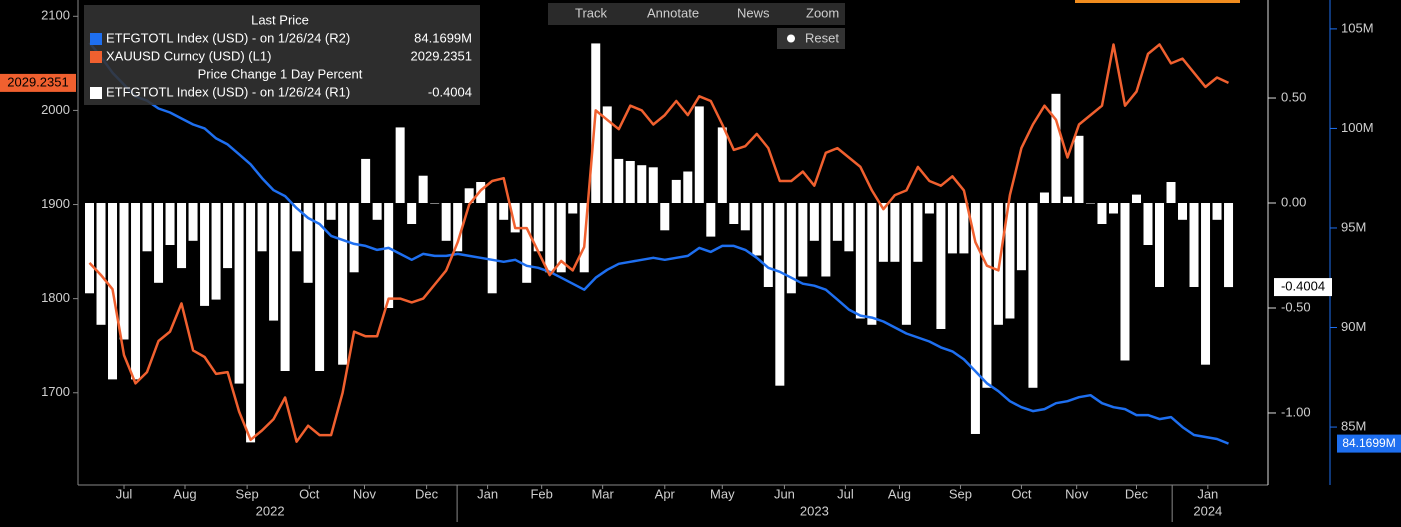  I want to click on legend-value: 2029.2351, so click(441, 55).